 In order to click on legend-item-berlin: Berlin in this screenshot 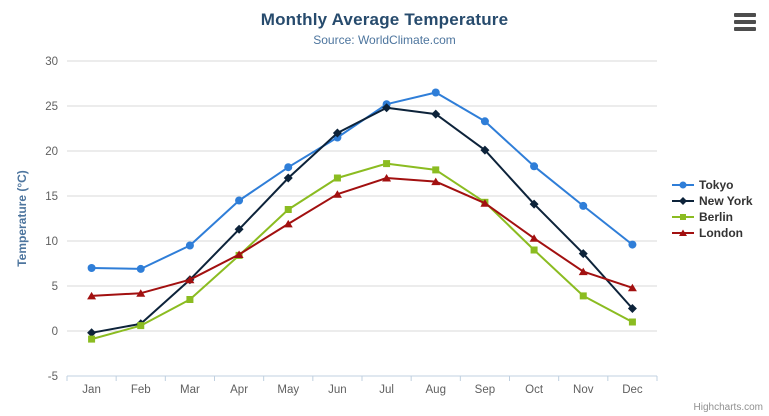, I will do `click(712, 217)`.